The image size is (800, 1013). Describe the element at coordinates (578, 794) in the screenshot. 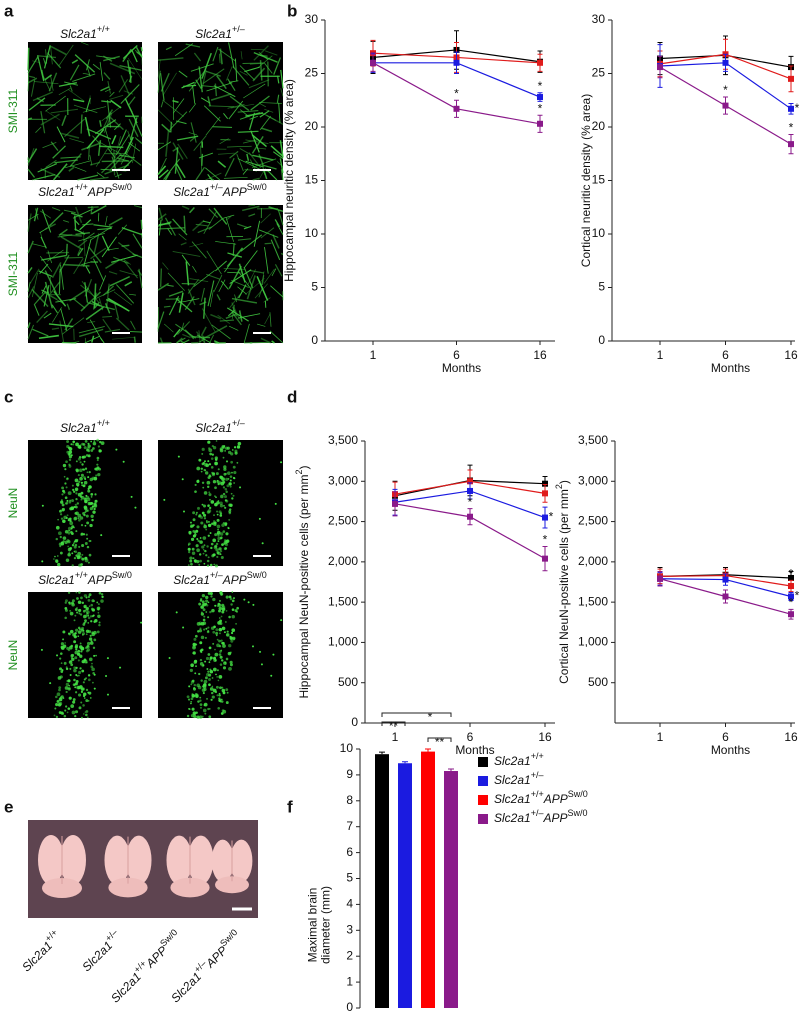

I see `superscript: Sw/0` at that location.